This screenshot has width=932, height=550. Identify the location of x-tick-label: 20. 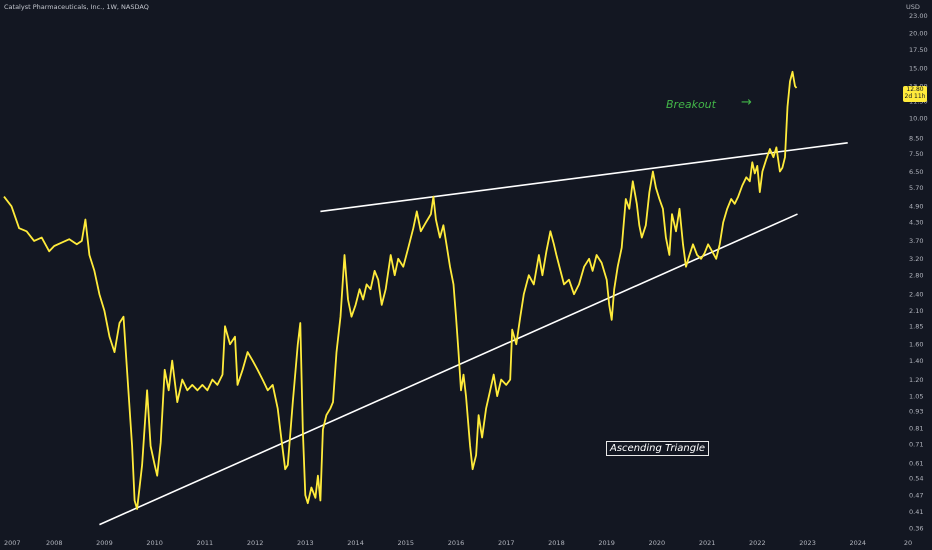
(908, 543).